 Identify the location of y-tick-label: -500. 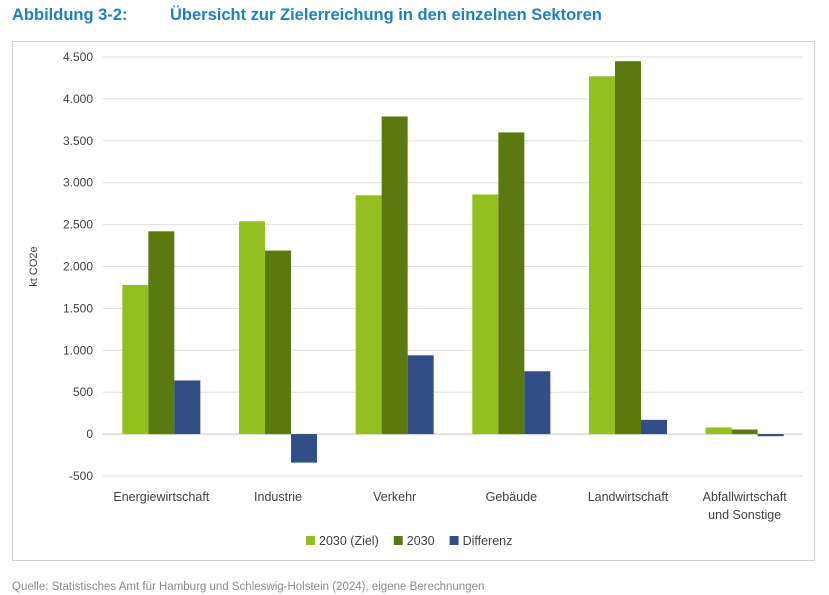
(81, 476).